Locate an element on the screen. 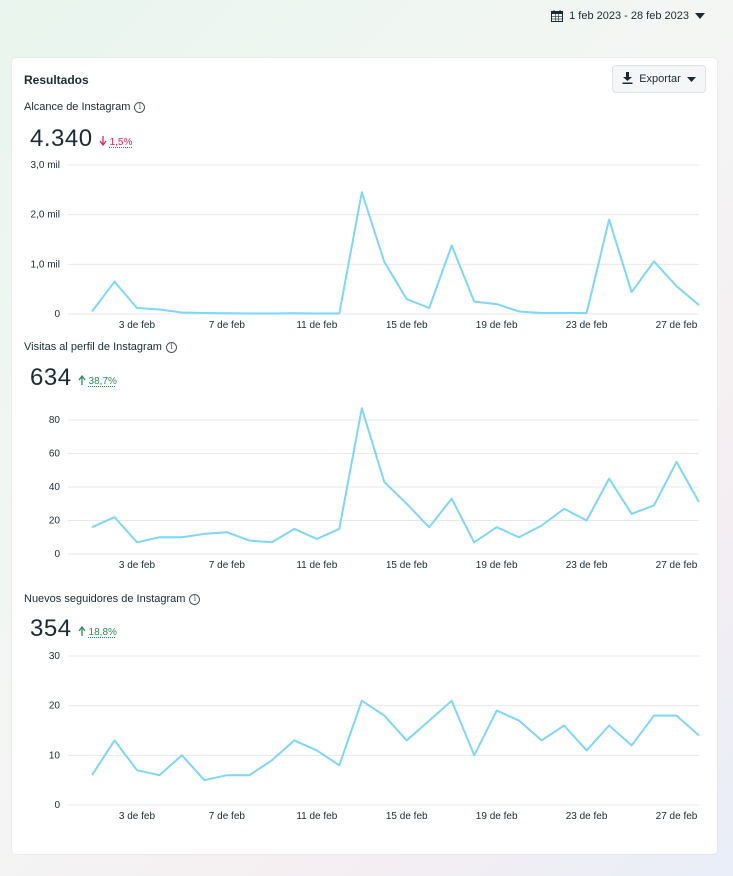 The height and width of the screenshot is (876, 733). metric-number: 354 is located at coordinates (51, 628).